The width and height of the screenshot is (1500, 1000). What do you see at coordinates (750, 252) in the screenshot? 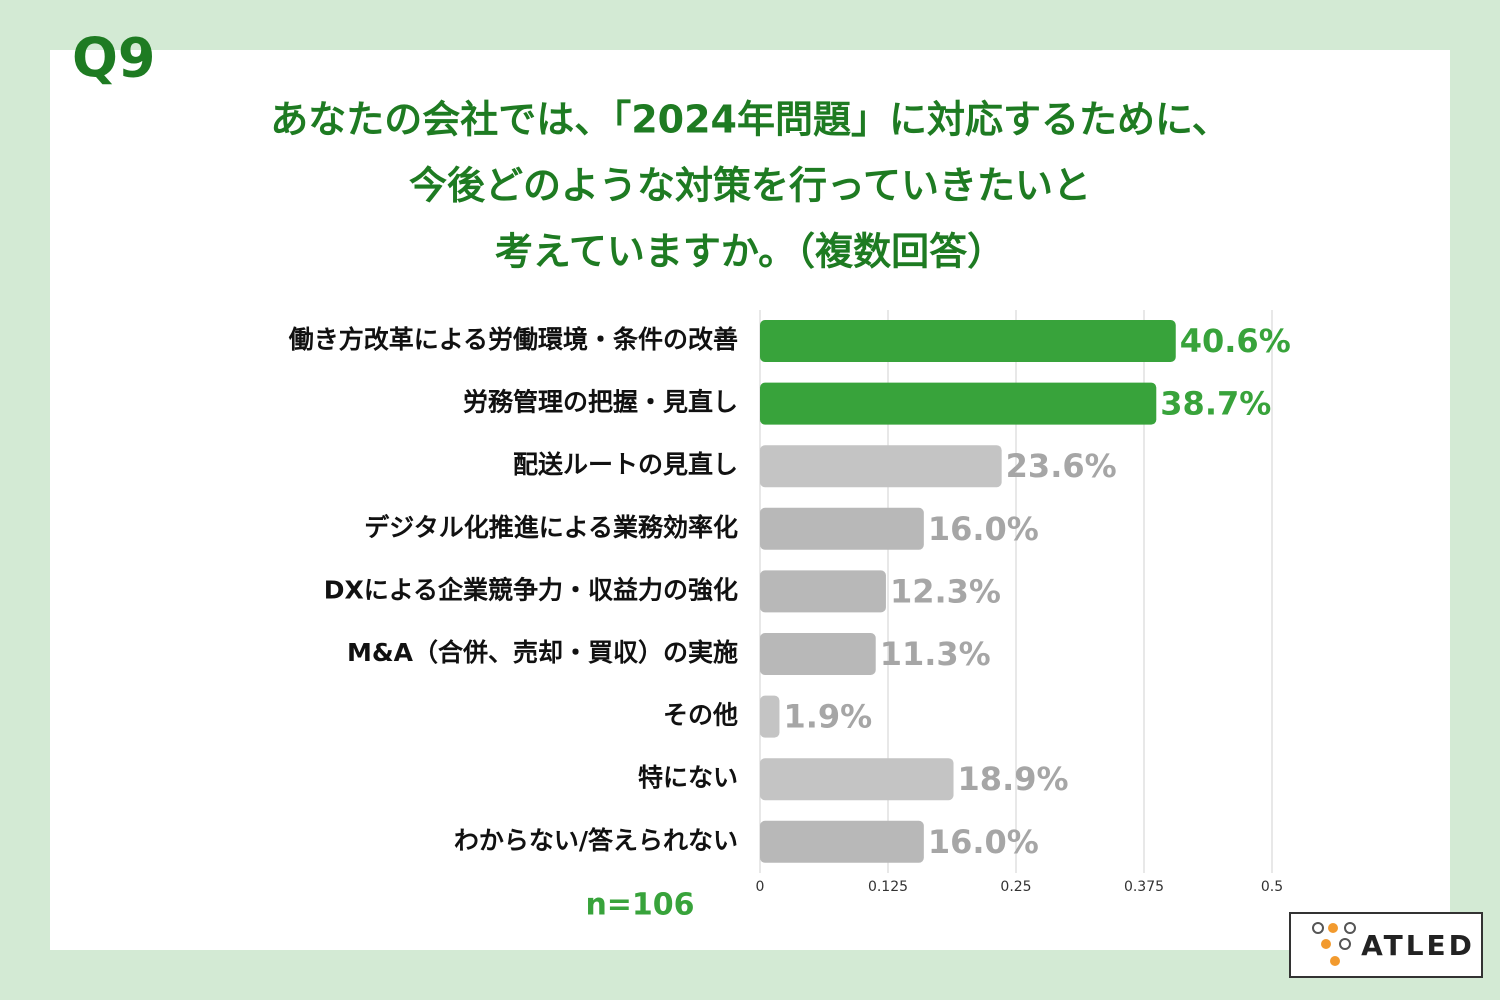
I see `title-line: 考えていますか。（複数回答）` at bounding box center [750, 252].